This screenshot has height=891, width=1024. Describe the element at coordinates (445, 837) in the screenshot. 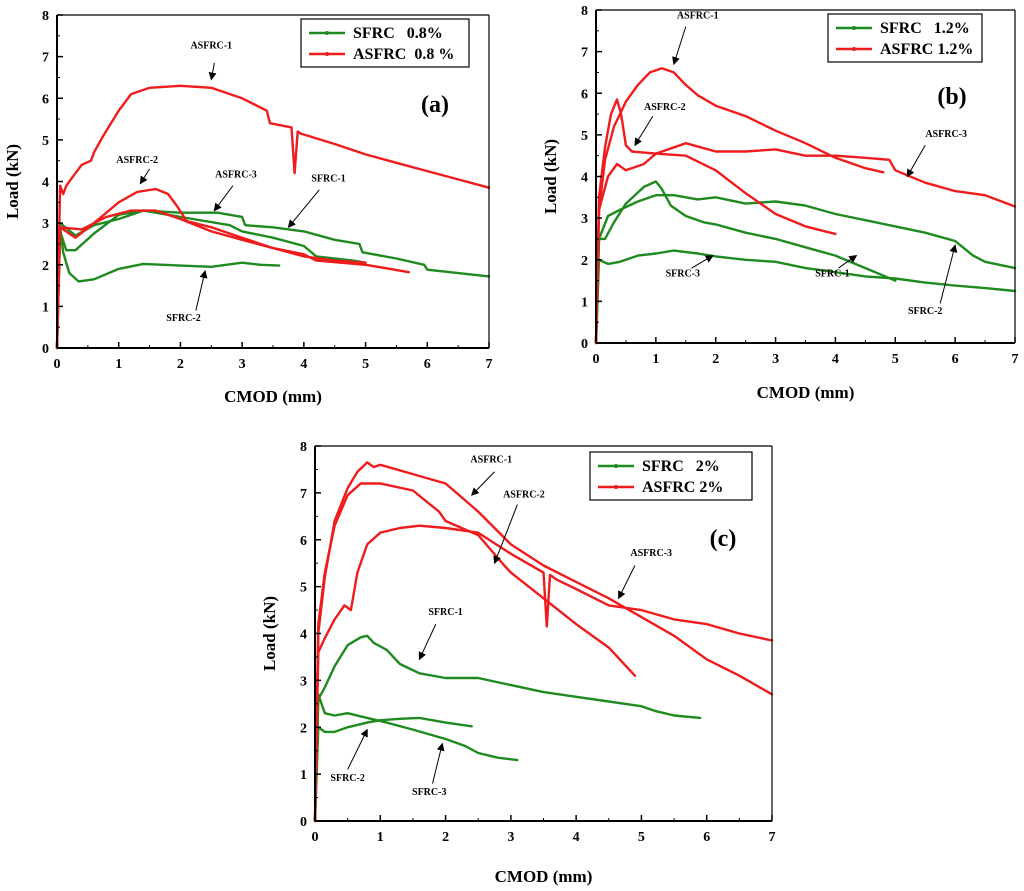

I see `x-tick-label: 2` at that location.